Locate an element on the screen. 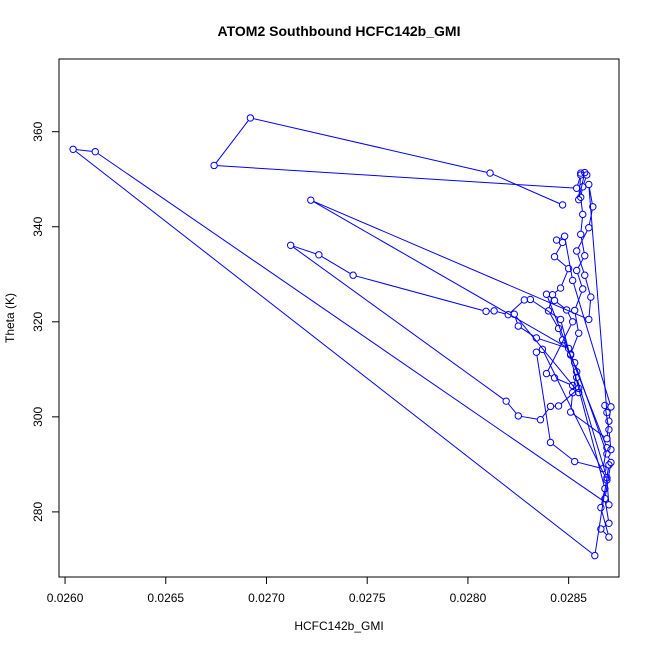 This screenshot has height=650, width=650. x-tick-label: 0.0265 is located at coordinates (165, 598).